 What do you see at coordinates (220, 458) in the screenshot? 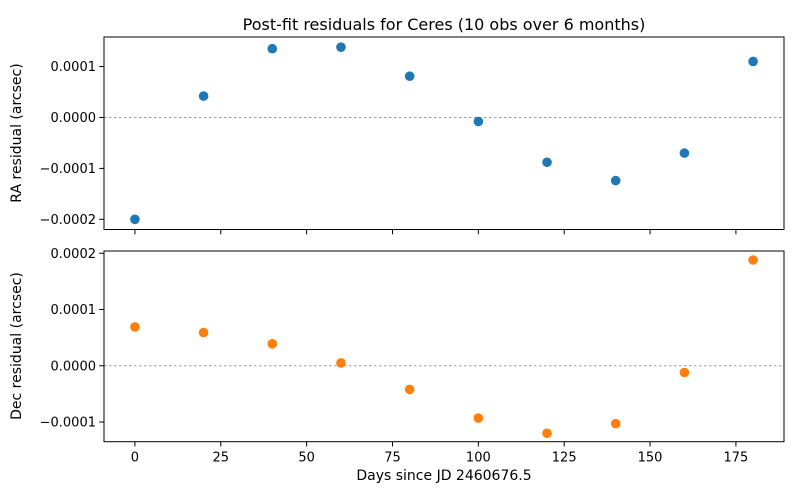
I see `x-tick-label: 25` at bounding box center [220, 458].